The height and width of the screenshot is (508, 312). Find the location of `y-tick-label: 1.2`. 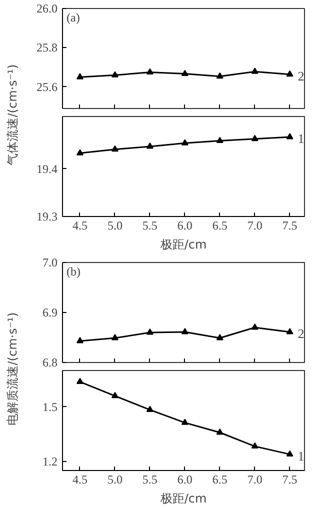

y-tick-label: 1.2 is located at coordinates (50, 461).